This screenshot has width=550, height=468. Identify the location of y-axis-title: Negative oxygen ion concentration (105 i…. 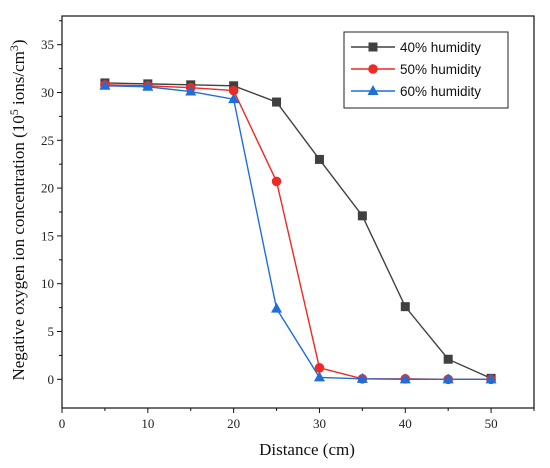
(17, 209).